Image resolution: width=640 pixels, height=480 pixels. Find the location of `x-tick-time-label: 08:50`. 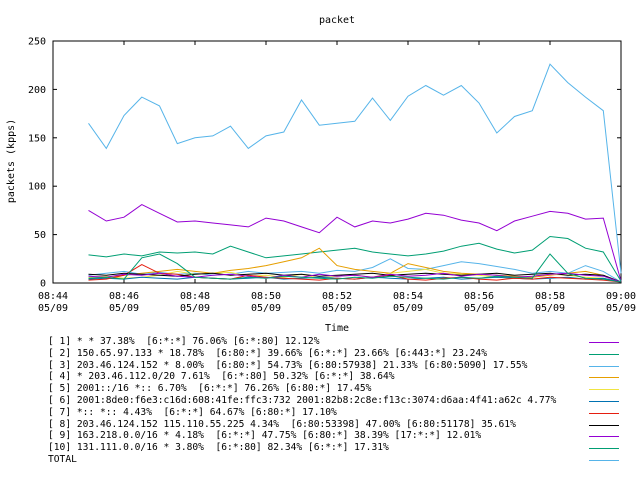

x-tick-time-label: 08:50 is located at coordinates (266, 296).